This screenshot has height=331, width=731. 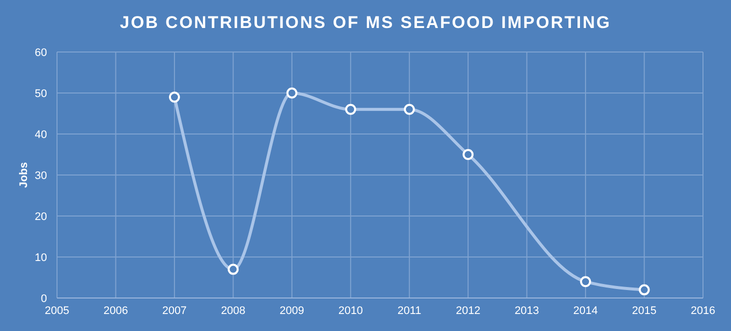 What do you see at coordinates (57, 311) in the screenshot?
I see `x-tick-label: 2005` at bounding box center [57, 311].